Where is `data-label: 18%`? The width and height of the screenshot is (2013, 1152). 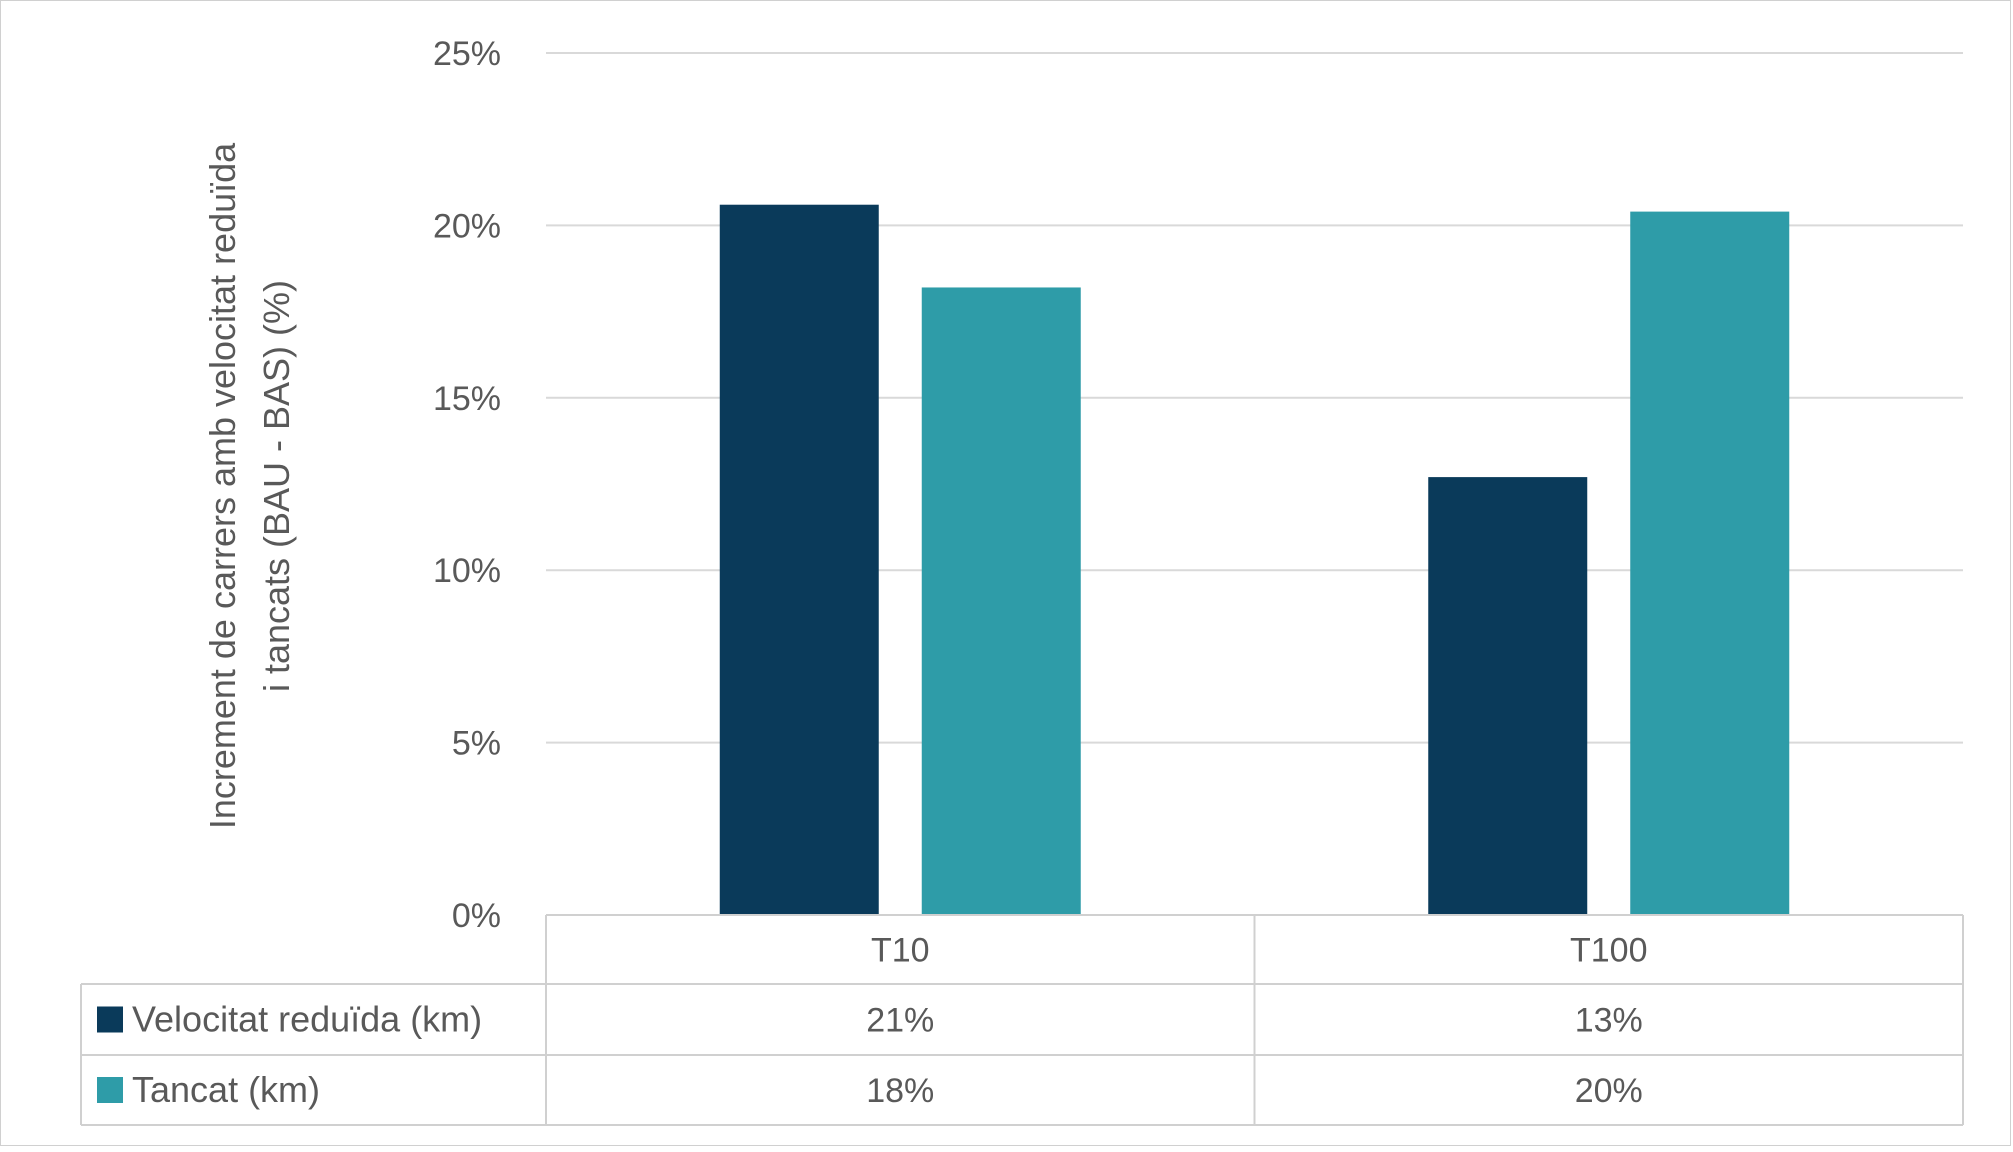
data-label: 18% is located at coordinates (900, 1091).